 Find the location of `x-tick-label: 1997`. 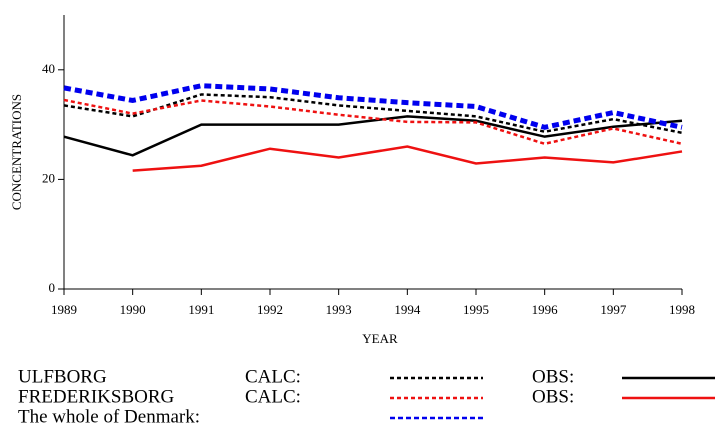

x-tick-label: 1997 is located at coordinates (613, 309).